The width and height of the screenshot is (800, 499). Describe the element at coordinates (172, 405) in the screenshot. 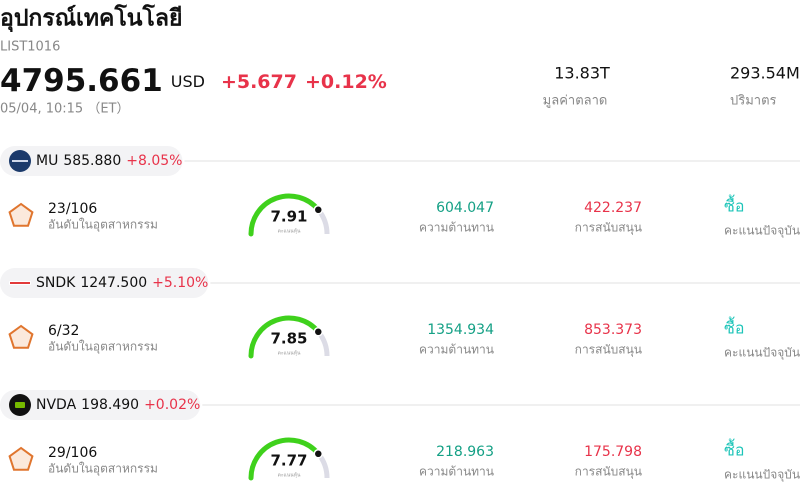

I see `stock-change: +0.02%` at that location.